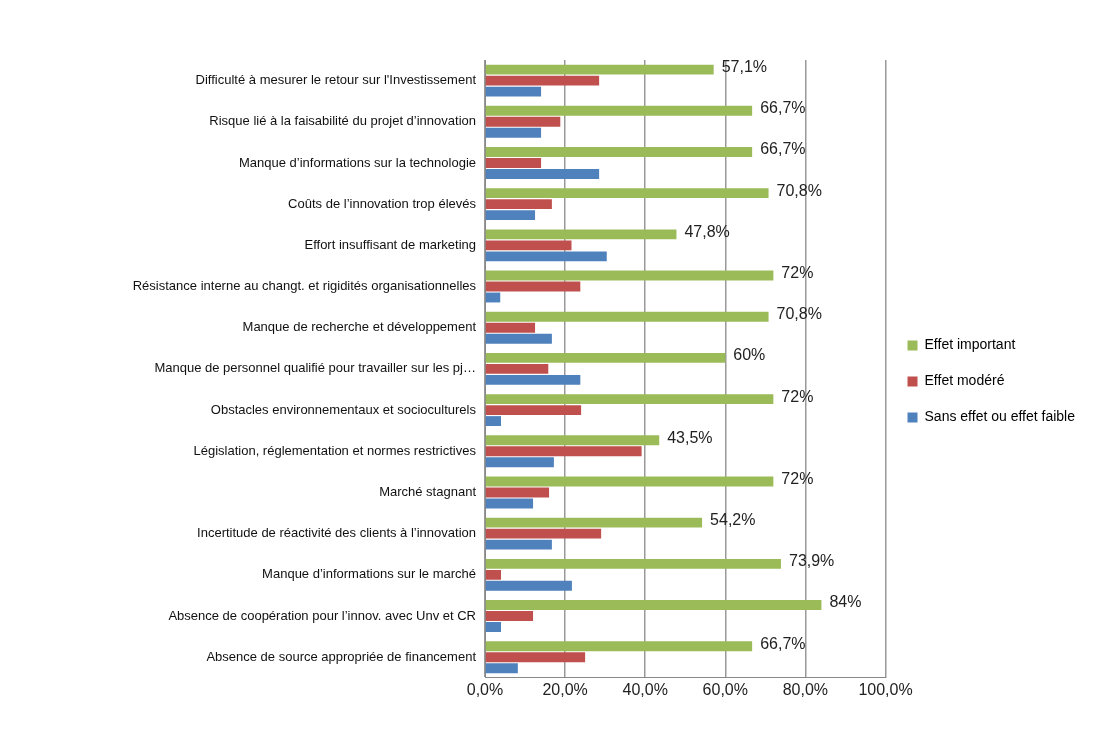 The width and height of the screenshot is (1095, 743). What do you see at coordinates (733, 520) in the screenshot?
I see `data-label: 54,2%` at bounding box center [733, 520].